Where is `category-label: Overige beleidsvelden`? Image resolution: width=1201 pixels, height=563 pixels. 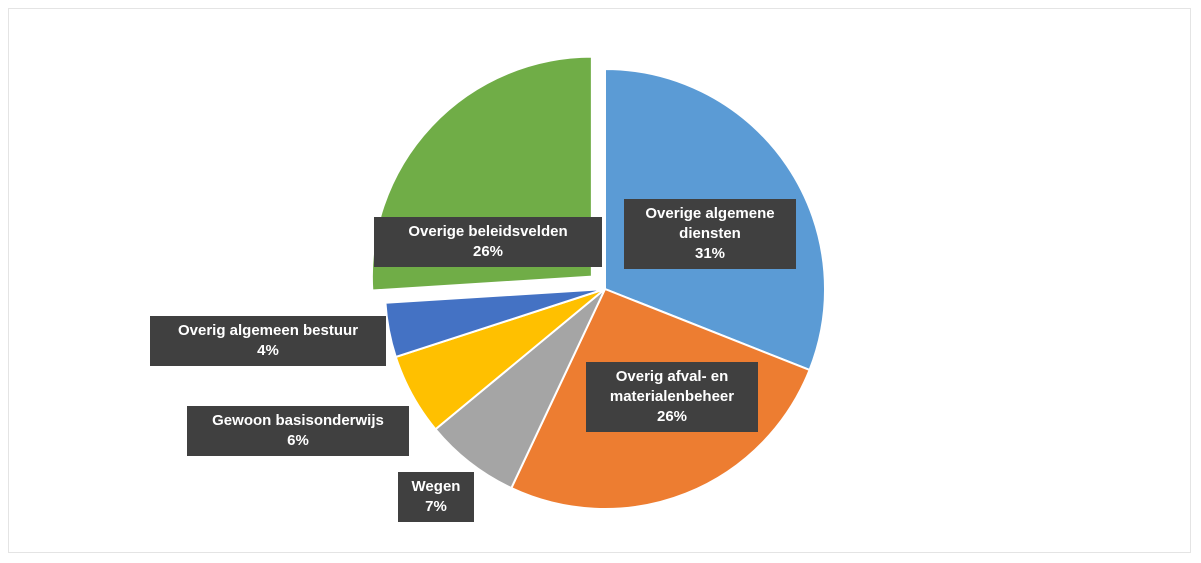 category-label: Overige beleidsvelden is located at coordinates (488, 231).